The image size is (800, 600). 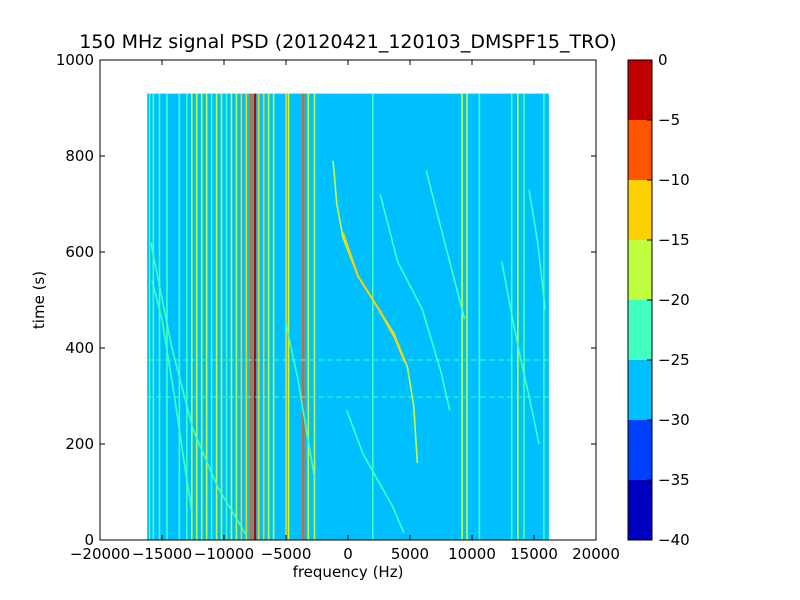 What do you see at coordinates (674, 420) in the screenshot?
I see `colorbar-tick-label: −30` at bounding box center [674, 420].